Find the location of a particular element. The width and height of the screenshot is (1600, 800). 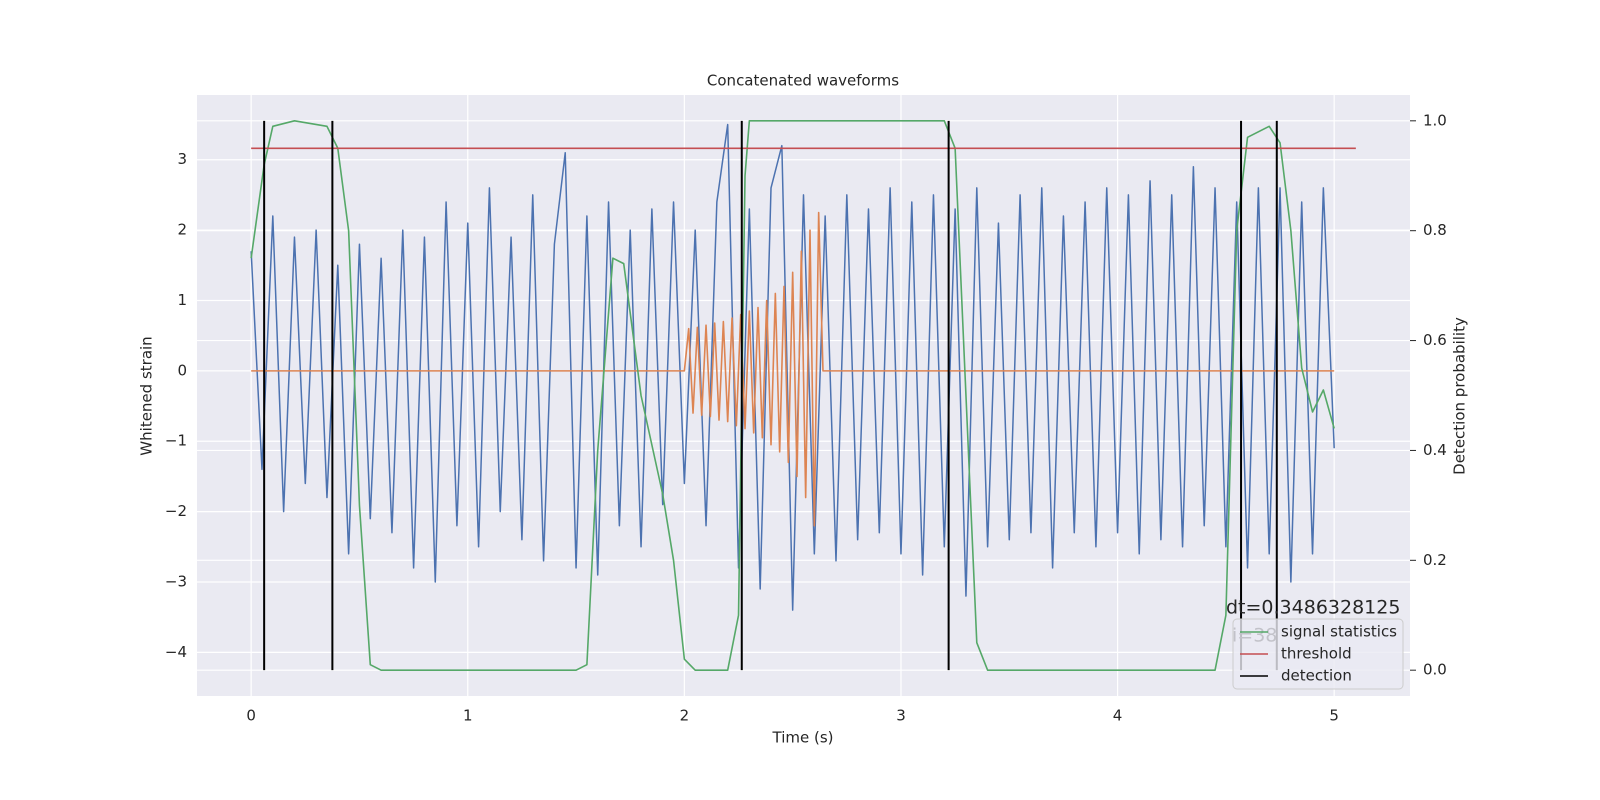

y-tick-label: −2 is located at coordinates (176, 511).